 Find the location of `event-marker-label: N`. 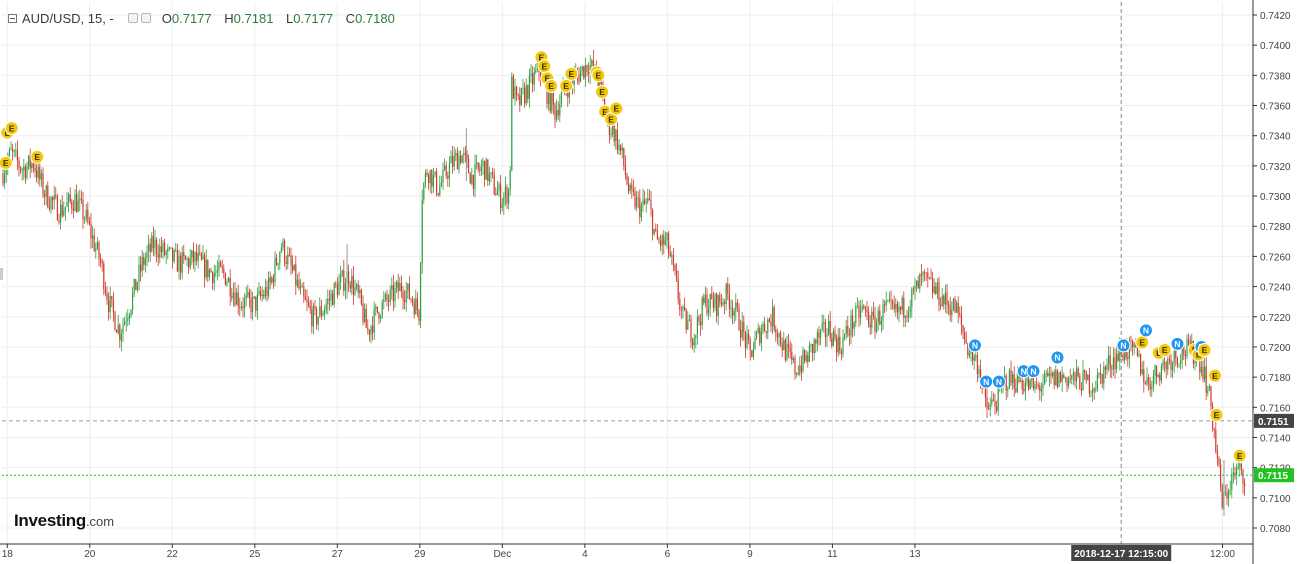

event-marker-label: N is located at coordinates (1033, 371).